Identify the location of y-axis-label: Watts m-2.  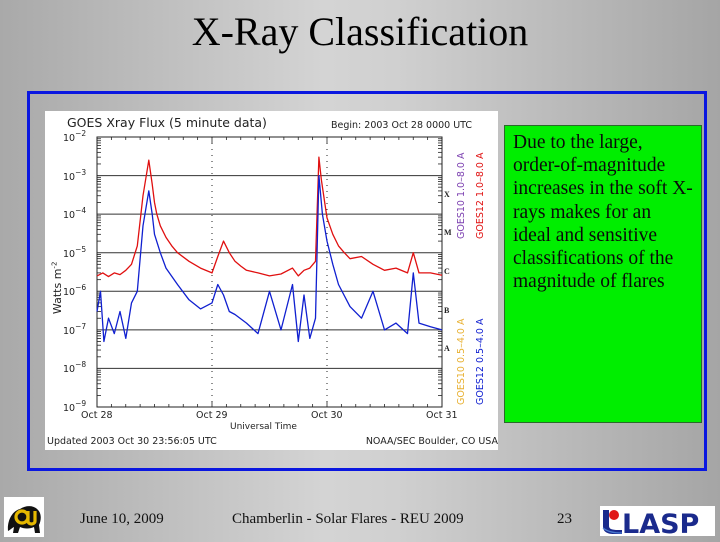
(57, 288).